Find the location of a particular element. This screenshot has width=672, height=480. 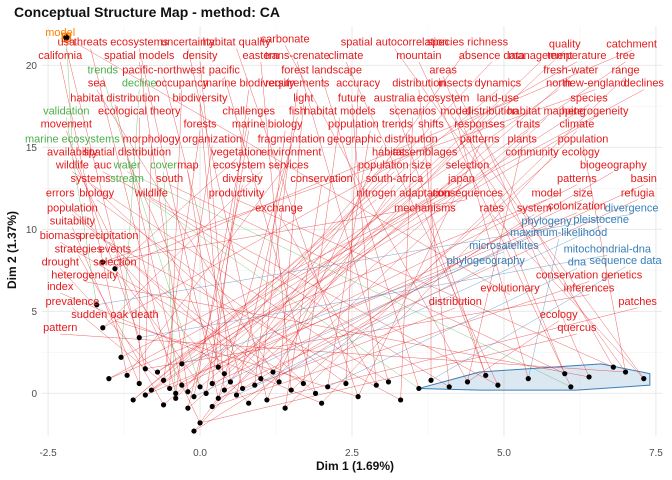

term-label: habitat quality is located at coordinates (237, 43).